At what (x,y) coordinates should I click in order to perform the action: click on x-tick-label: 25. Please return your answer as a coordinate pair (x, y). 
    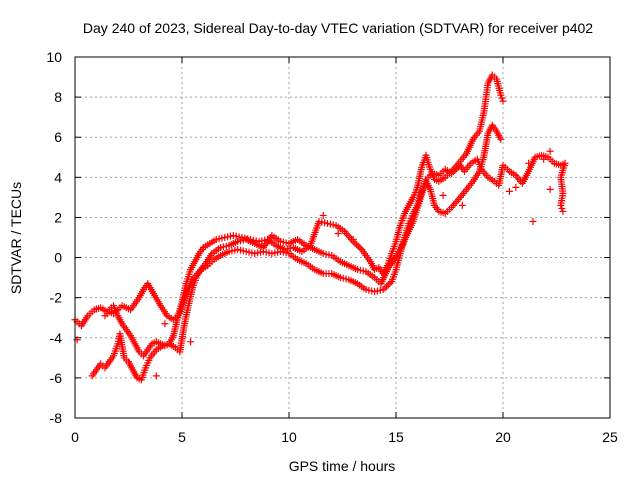
    Looking at the image, I should click on (610, 437).